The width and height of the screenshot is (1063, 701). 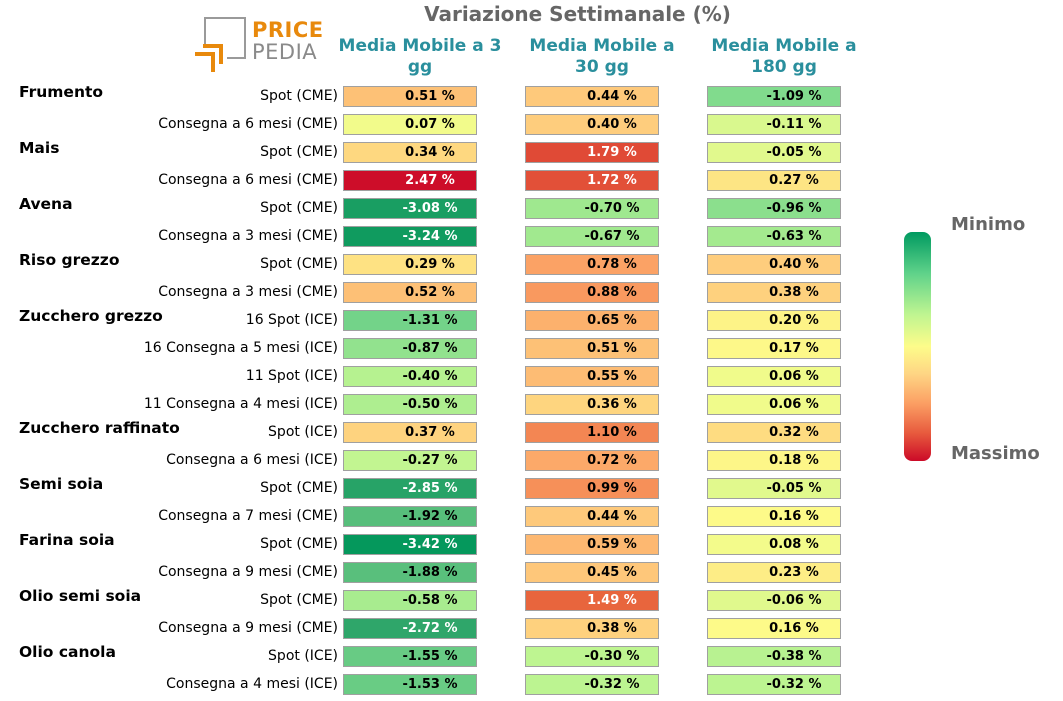 I want to click on heatmap-cell: -0.63 %, so click(x=774, y=236).